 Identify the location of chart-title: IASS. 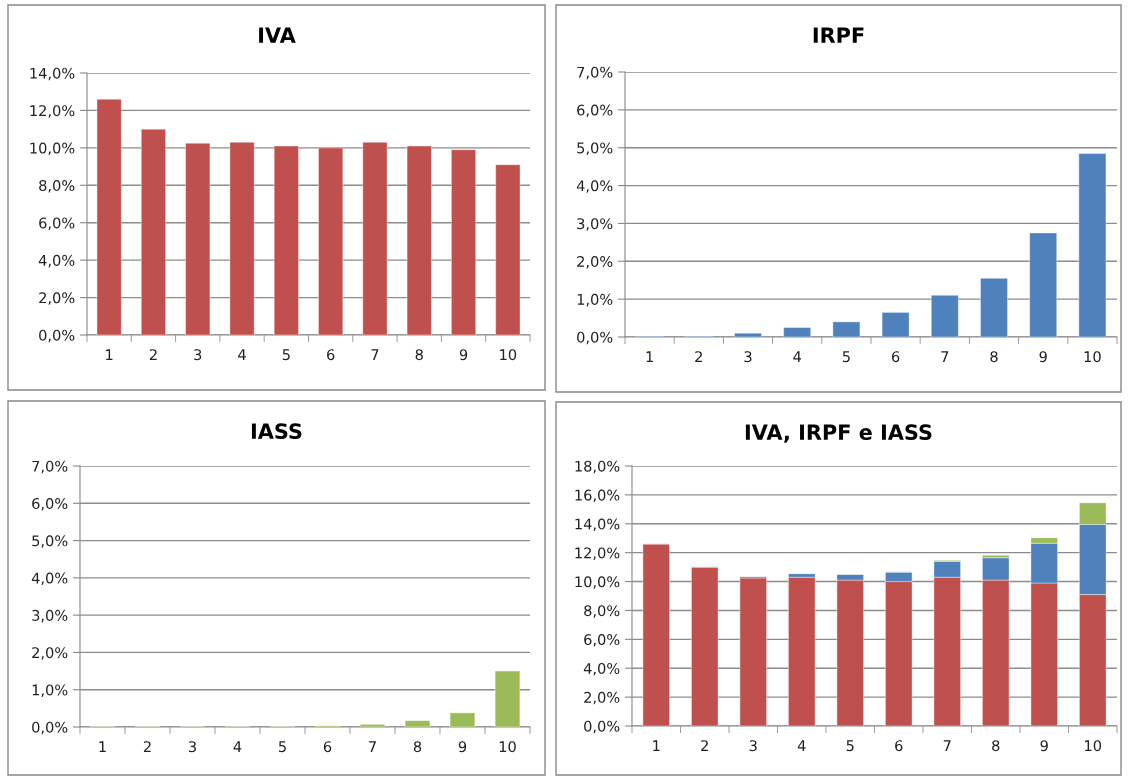
(276, 431).